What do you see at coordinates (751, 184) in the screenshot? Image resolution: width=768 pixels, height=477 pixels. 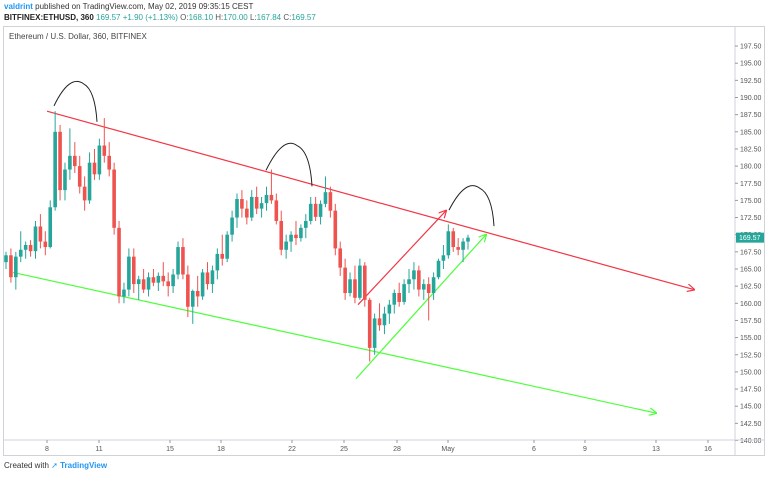 I see `y-tick-label: 177.50` at bounding box center [751, 184].